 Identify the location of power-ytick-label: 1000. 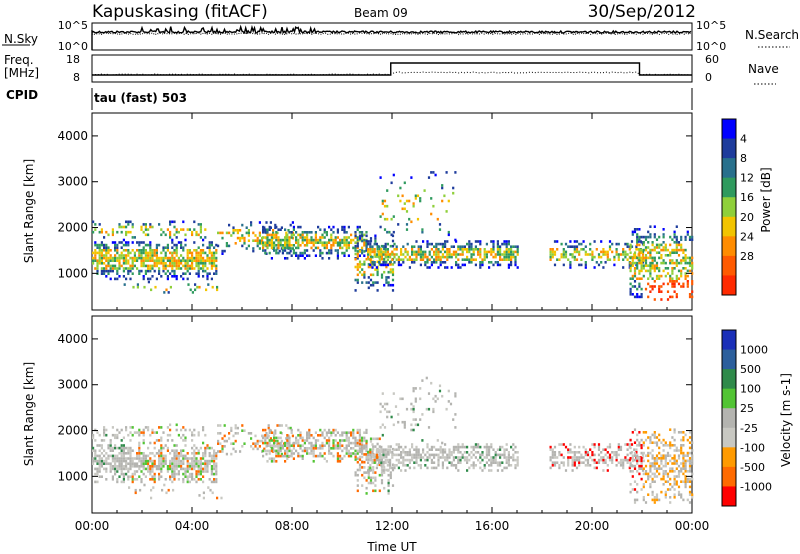
(72, 273).